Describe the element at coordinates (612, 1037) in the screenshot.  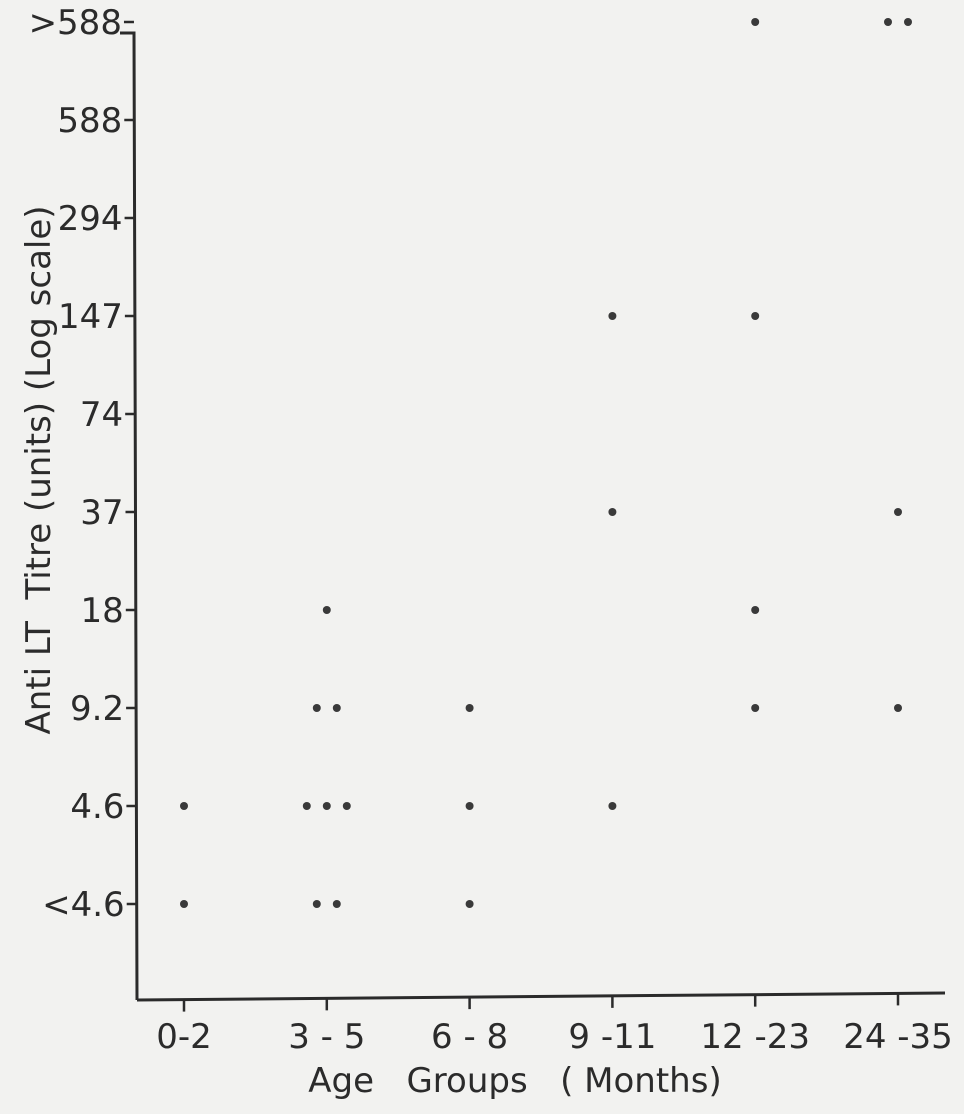
I see `x-tick-label-9-11: 9 -11` at that location.